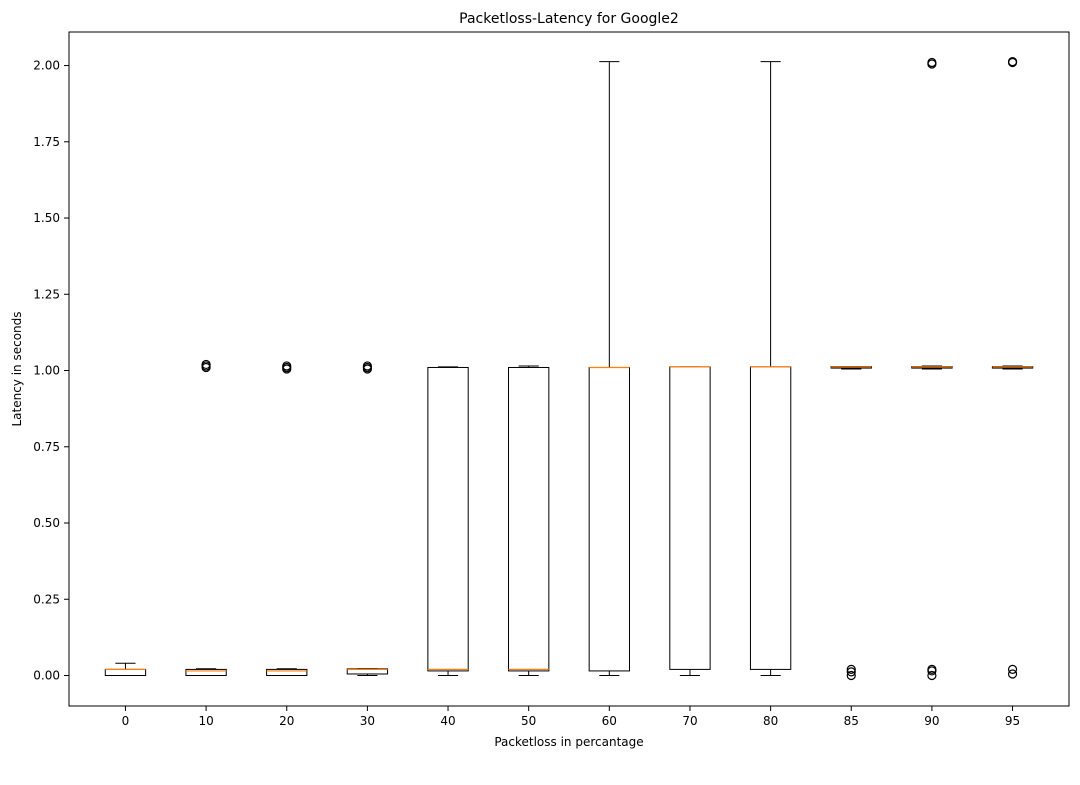  What do you see at coordinates (851, 721) in the screenshot?
I see `x-tick-label: 85` at bounding box center [851, 721].